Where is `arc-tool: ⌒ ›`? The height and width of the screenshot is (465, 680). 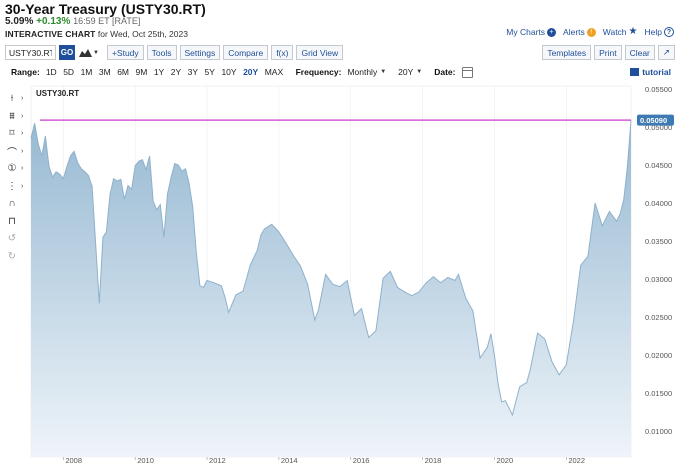
arc-tool: ⌒ › is located at coordinates (17, 152).